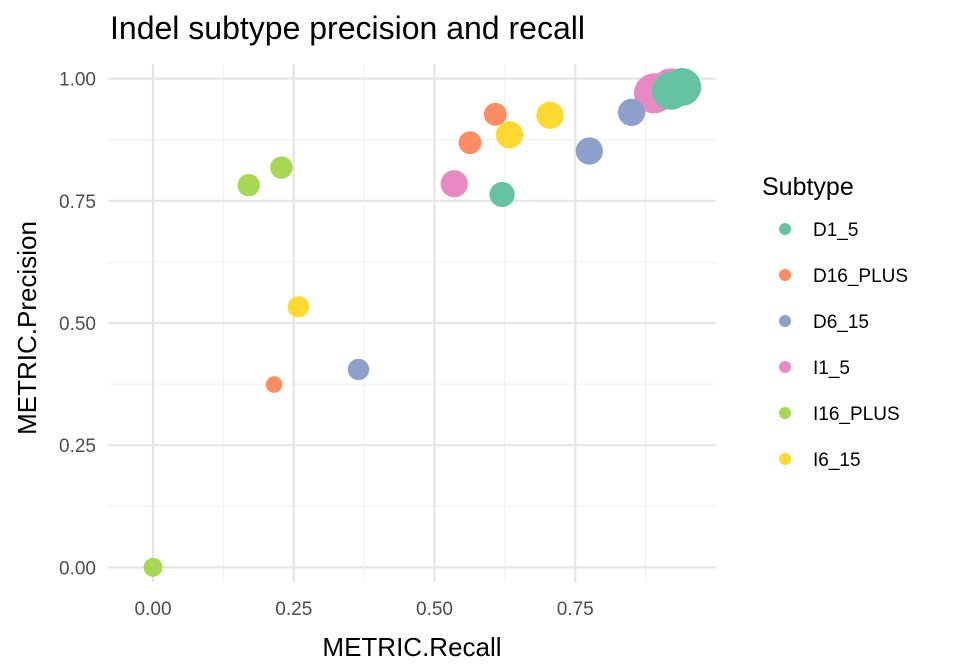  Describe the element at coordinates (434, 609) in the screenshot. I see `x-tick-label: 0.50` at that location.